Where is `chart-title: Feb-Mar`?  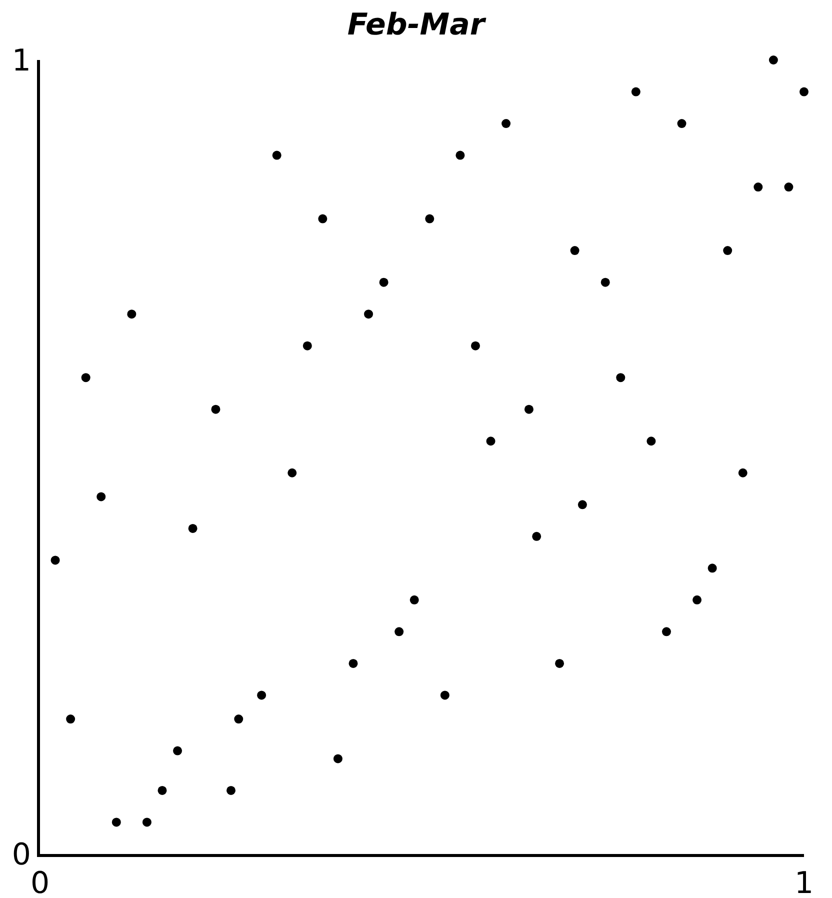
chart-title: Feb-Mar is located at coordinates (417, 24).